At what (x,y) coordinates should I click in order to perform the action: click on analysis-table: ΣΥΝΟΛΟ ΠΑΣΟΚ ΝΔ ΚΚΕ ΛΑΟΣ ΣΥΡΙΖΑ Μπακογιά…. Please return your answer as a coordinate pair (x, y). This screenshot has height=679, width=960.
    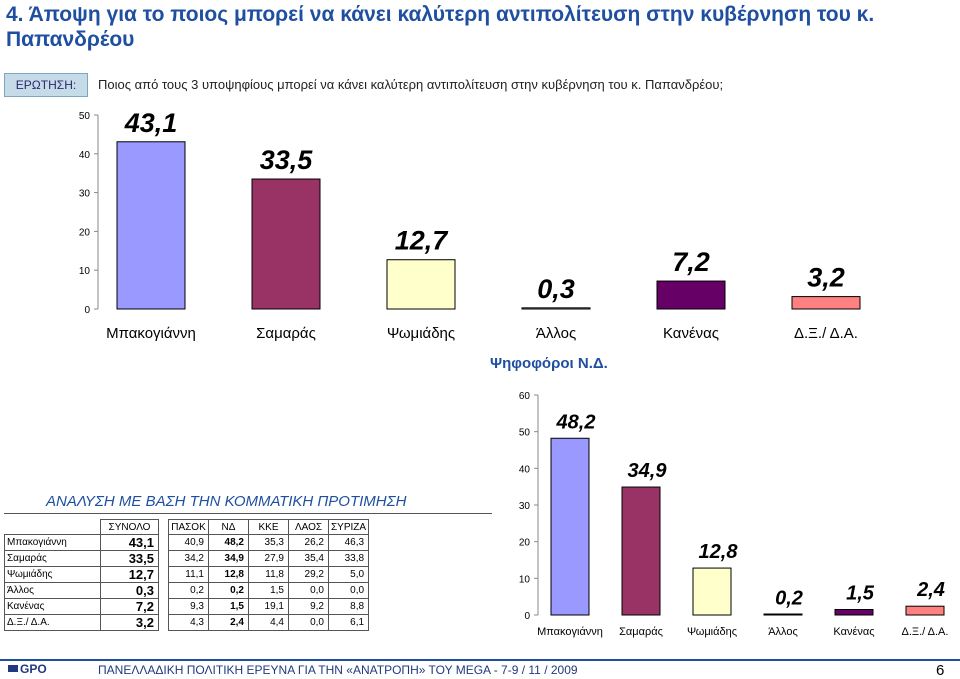
    Looking at the image, I should click on (187, 575).